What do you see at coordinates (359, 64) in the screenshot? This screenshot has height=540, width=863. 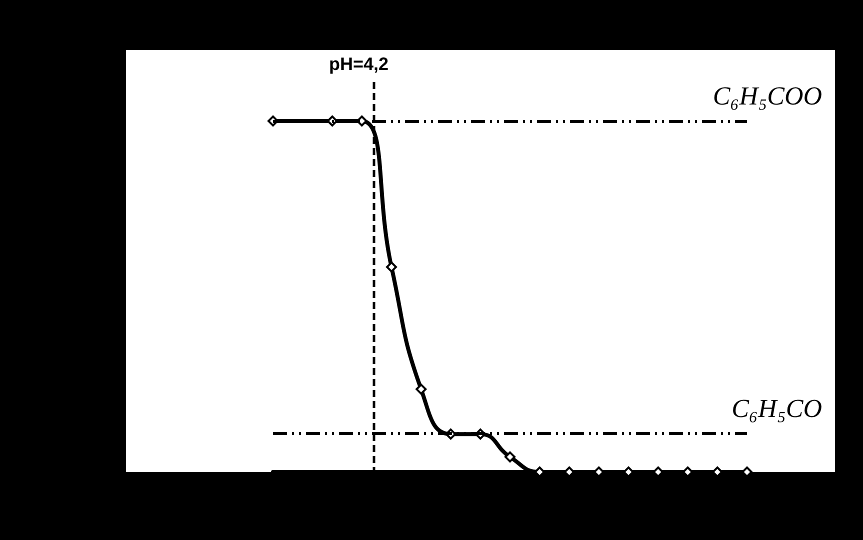 I see `text: pH=4,2` at bounding box center [359, 64].